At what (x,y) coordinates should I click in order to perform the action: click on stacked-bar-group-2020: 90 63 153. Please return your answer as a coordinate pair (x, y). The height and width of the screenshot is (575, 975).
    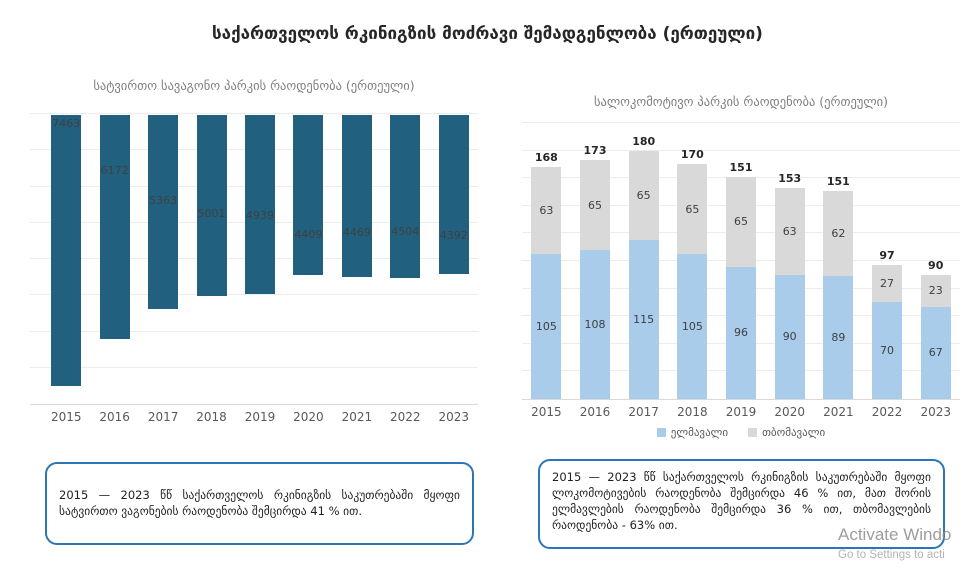
    Looking at the image, I should click on (789, 261).